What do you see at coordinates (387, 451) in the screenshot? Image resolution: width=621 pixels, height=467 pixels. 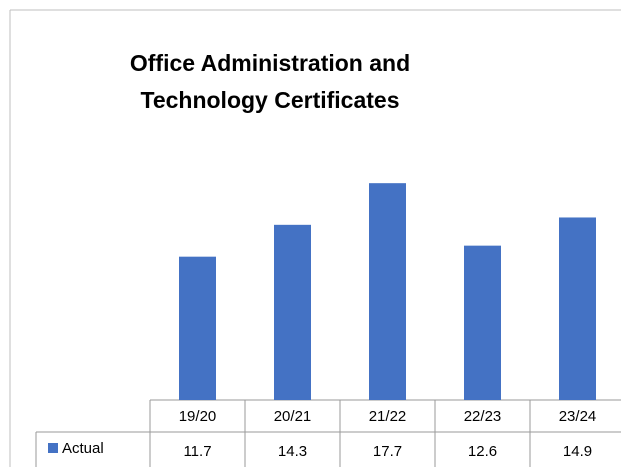 I see `table-value: 17.7` at bounding box center [387, 451].